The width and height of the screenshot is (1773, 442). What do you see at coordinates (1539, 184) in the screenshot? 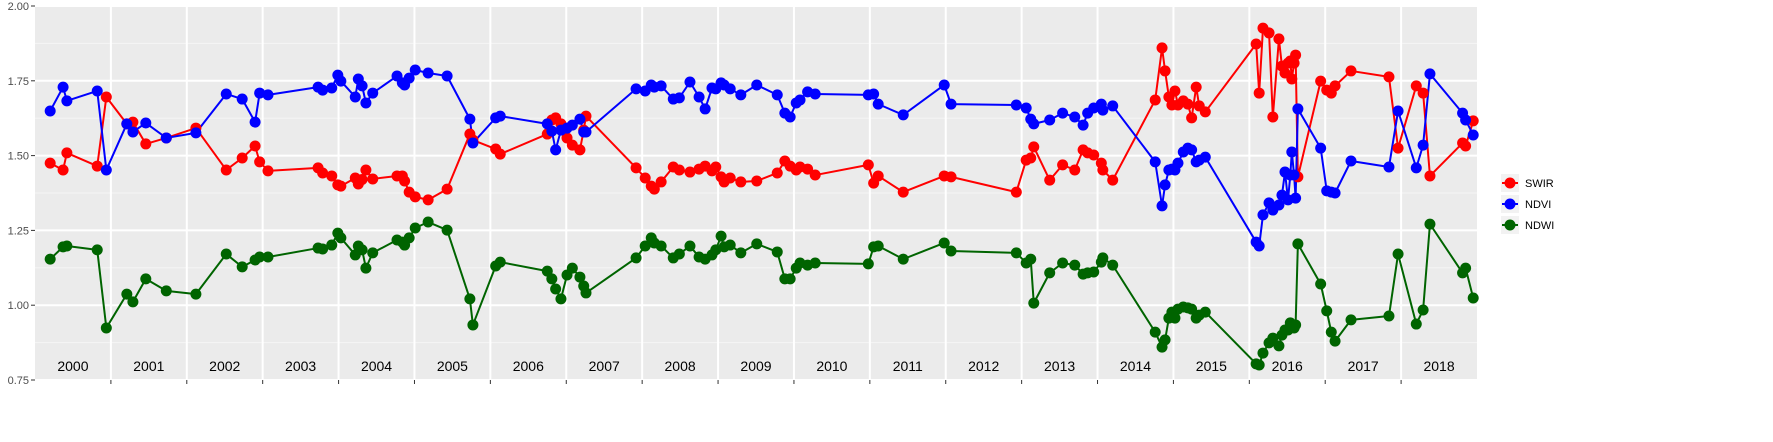
I see `legend-label: SWIR` at bounding box center [1539, 184].